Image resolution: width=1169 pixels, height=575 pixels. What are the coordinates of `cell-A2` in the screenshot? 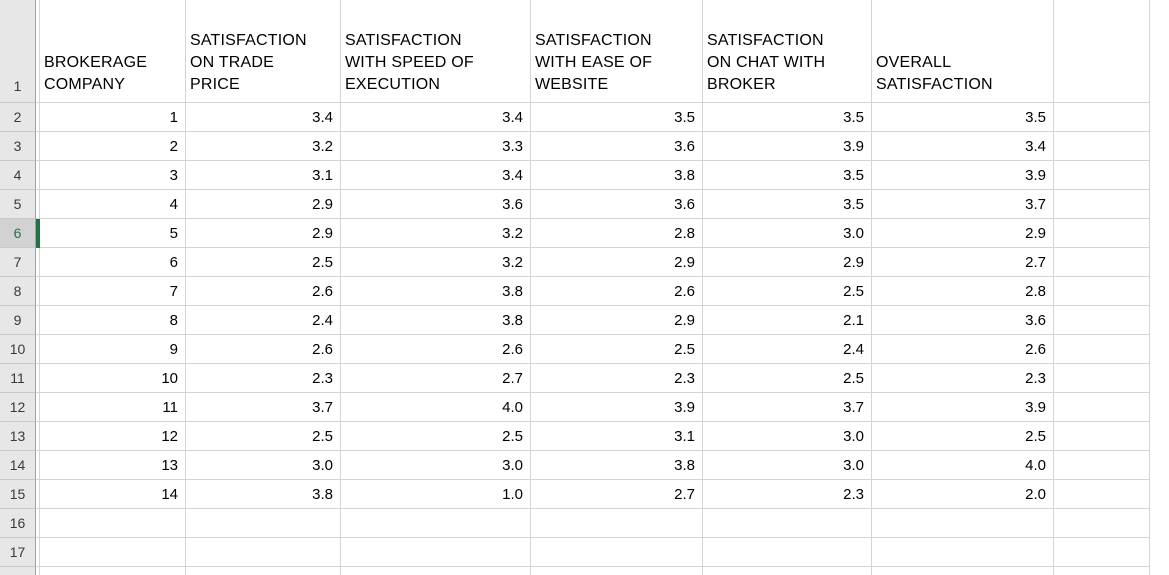 It's located at (38, 117).